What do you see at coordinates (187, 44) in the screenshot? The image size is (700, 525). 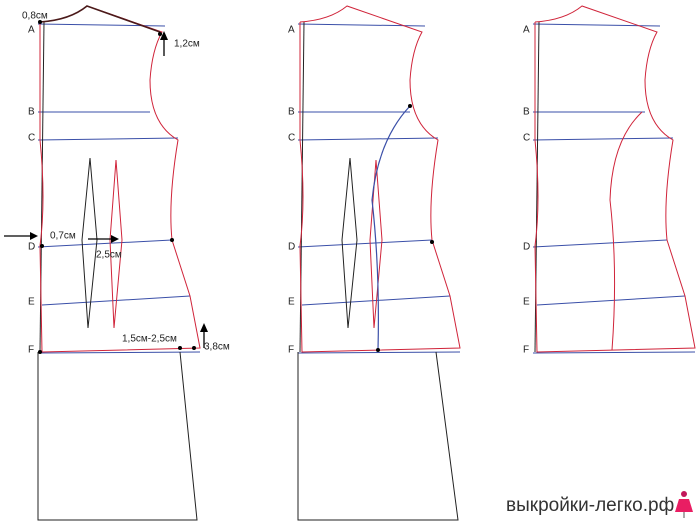 I see `measurement: 1,2см` at bounding box center [187, 44].